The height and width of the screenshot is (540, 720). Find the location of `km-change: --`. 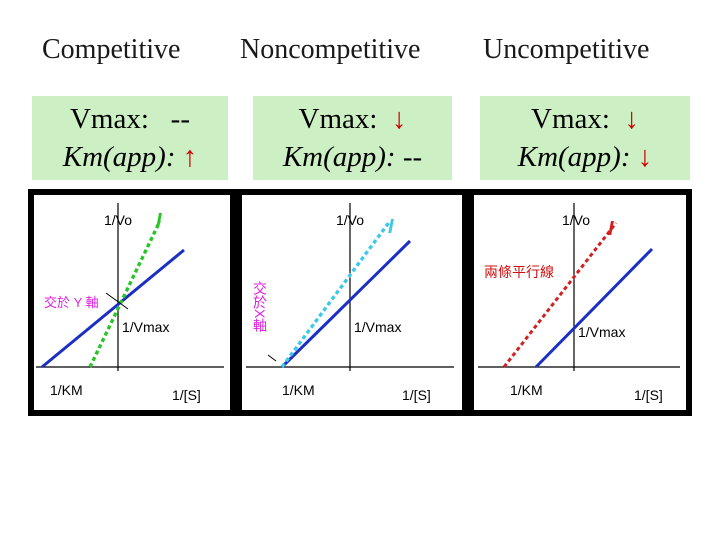

km-change: -- is located at coordinates (412, 157).